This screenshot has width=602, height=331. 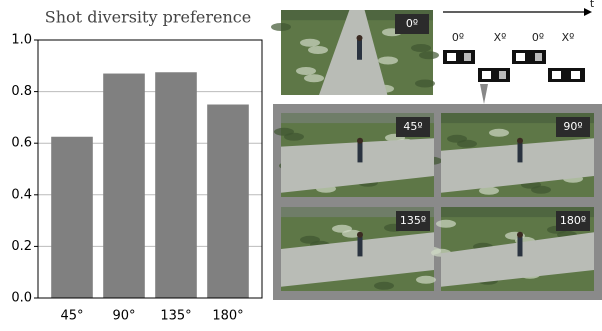 I want to click on callout, so click(x=484, y=94).